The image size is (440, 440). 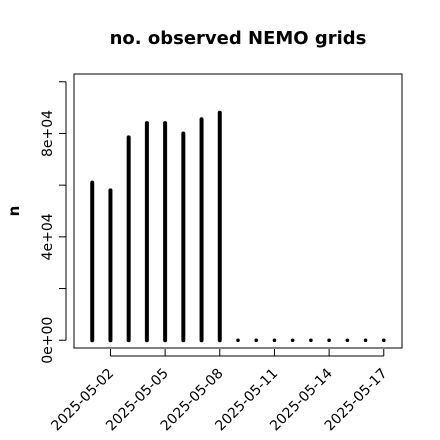 I want to click on chart-title: no. observed NEMO grids, so click(x=238, y=38).